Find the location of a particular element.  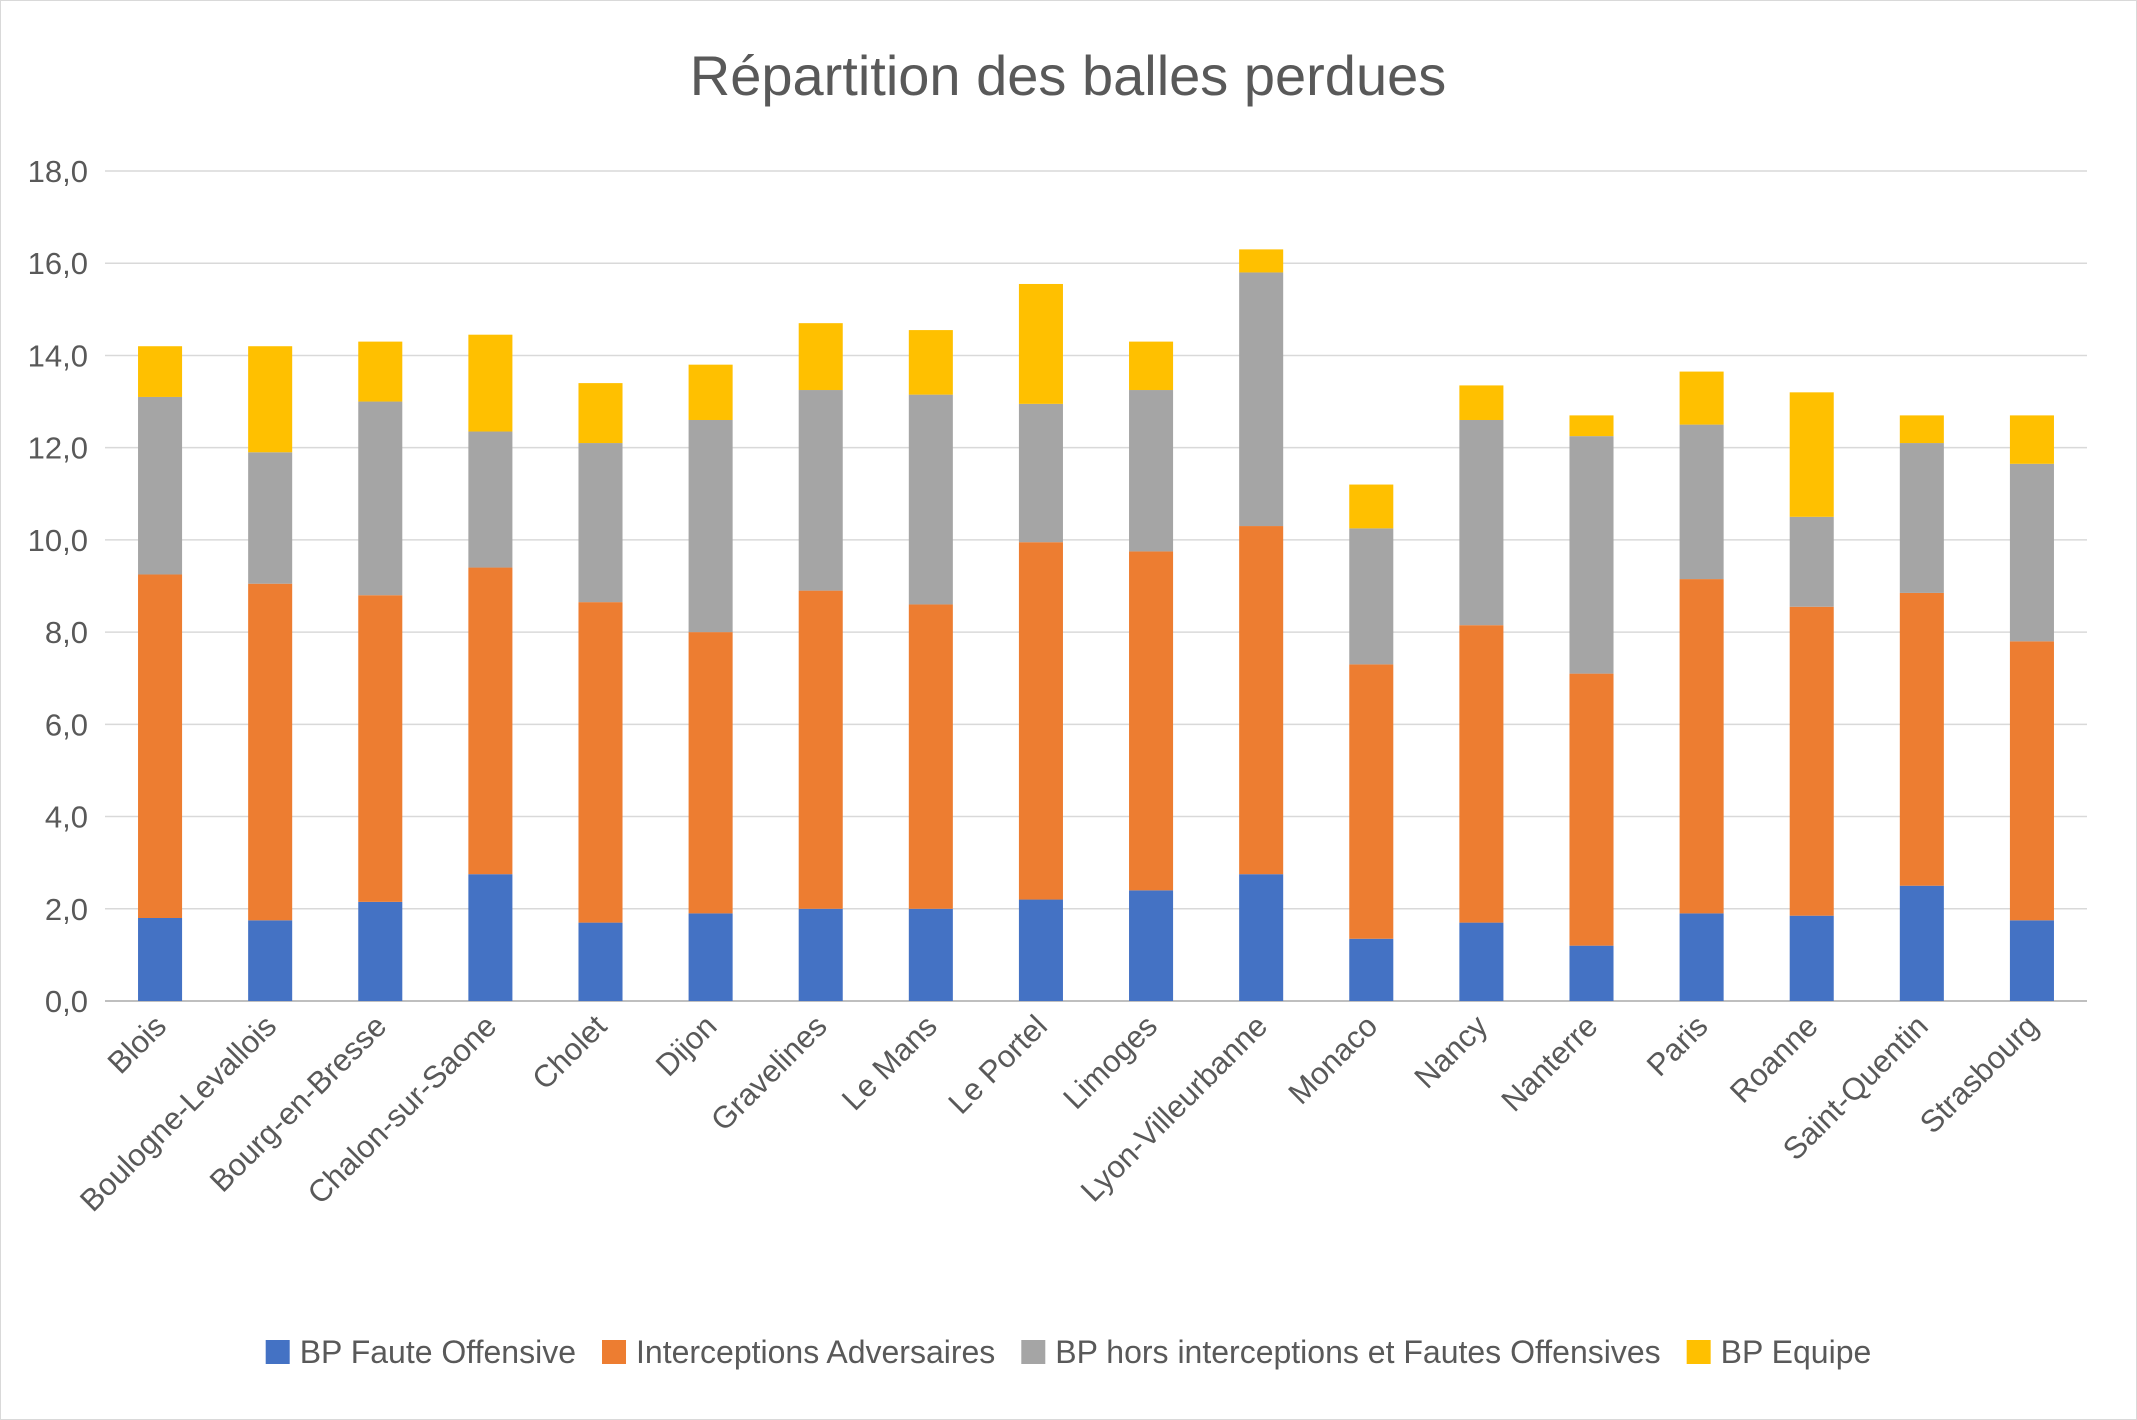

bar-segment-3-gravelines is located at coordinates (820, 490).